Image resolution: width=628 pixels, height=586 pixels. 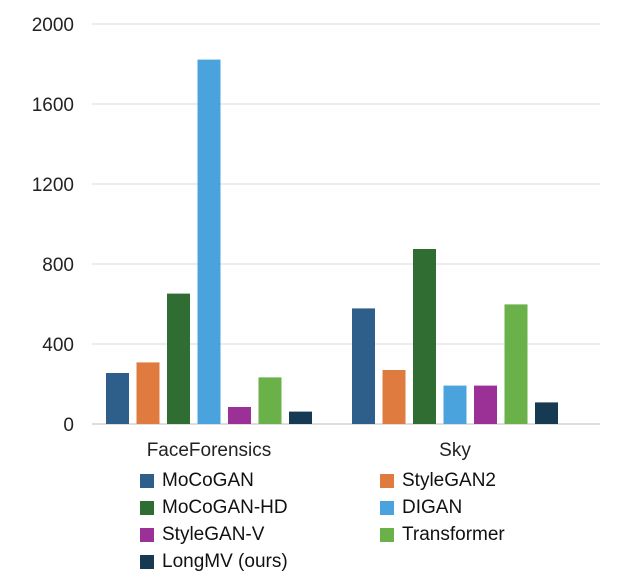 What do you see at coordinates (209, 450) in the screenshot?
I see `category-label: FaceForensics` at bounding box center [209, 450].